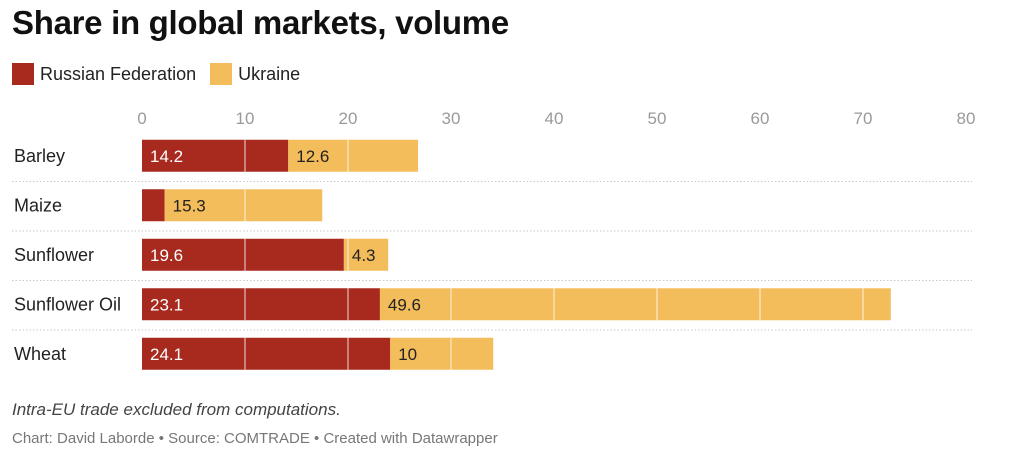 Image resolution: width=1024 pixels, height=469 pixels. Describe the element at coordinates (221, 74) in the screenshot. I see `legend-swatch-ukraine` at that location.